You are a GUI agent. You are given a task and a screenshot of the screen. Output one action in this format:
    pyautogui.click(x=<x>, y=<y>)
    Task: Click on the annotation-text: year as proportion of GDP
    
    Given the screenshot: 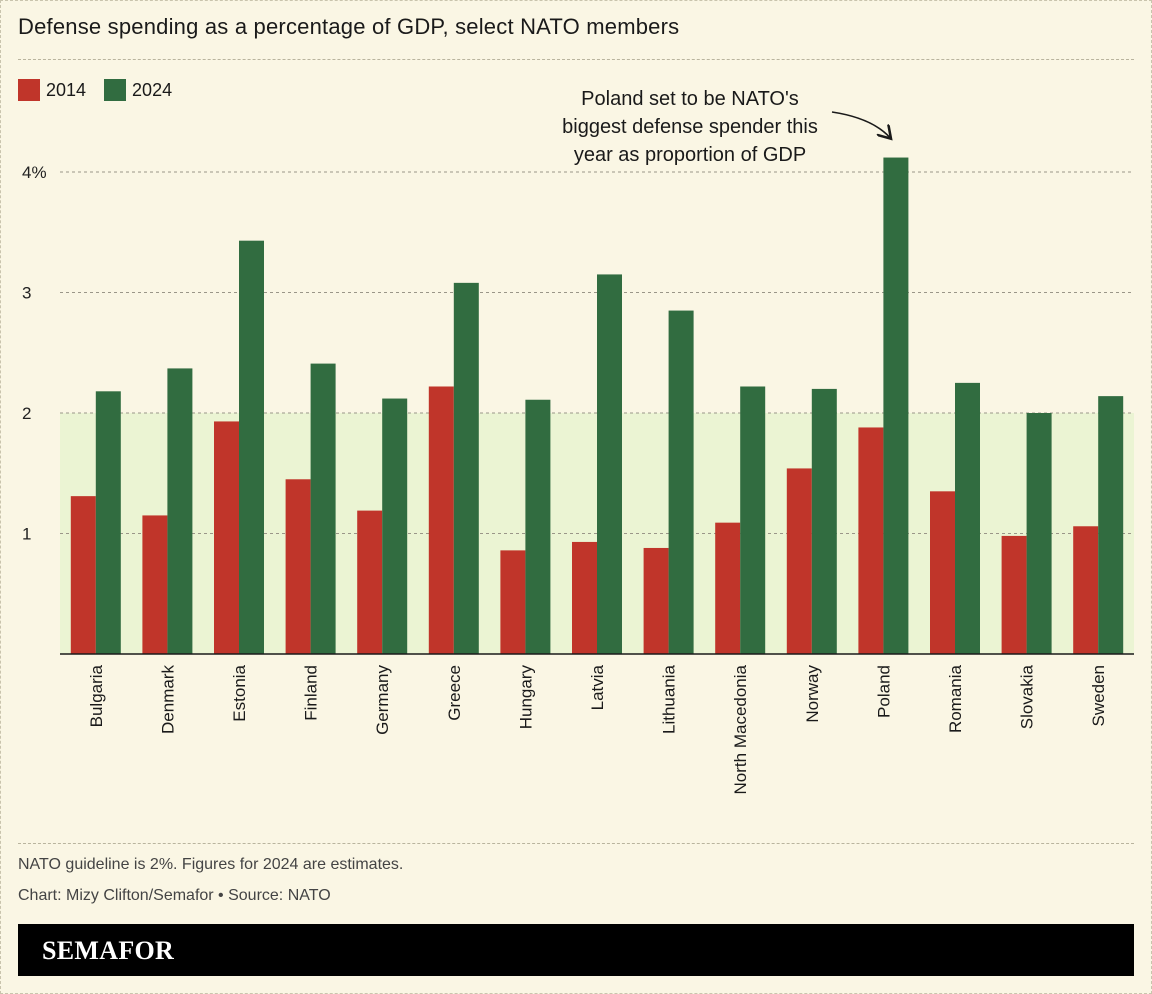 What is the action you would take?
    pyautogui.click(x=690, y=155)
    